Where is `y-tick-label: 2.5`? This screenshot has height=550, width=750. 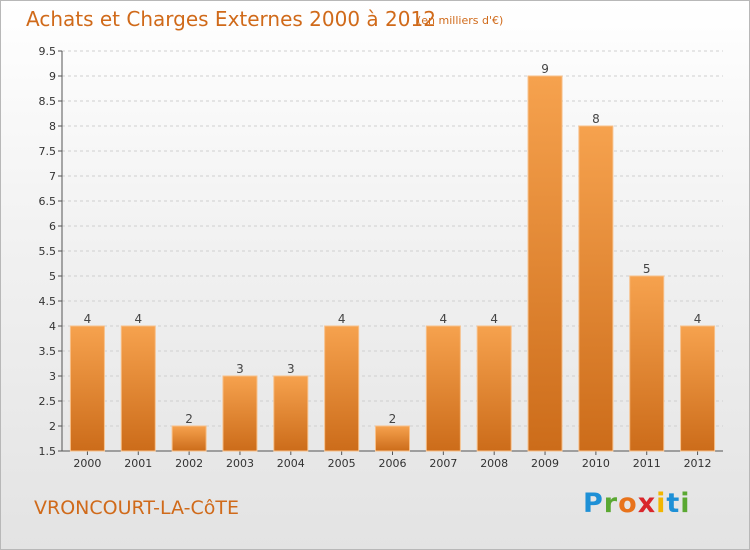 y-tick-label: 2.5 is located at coordinates (48, 401).